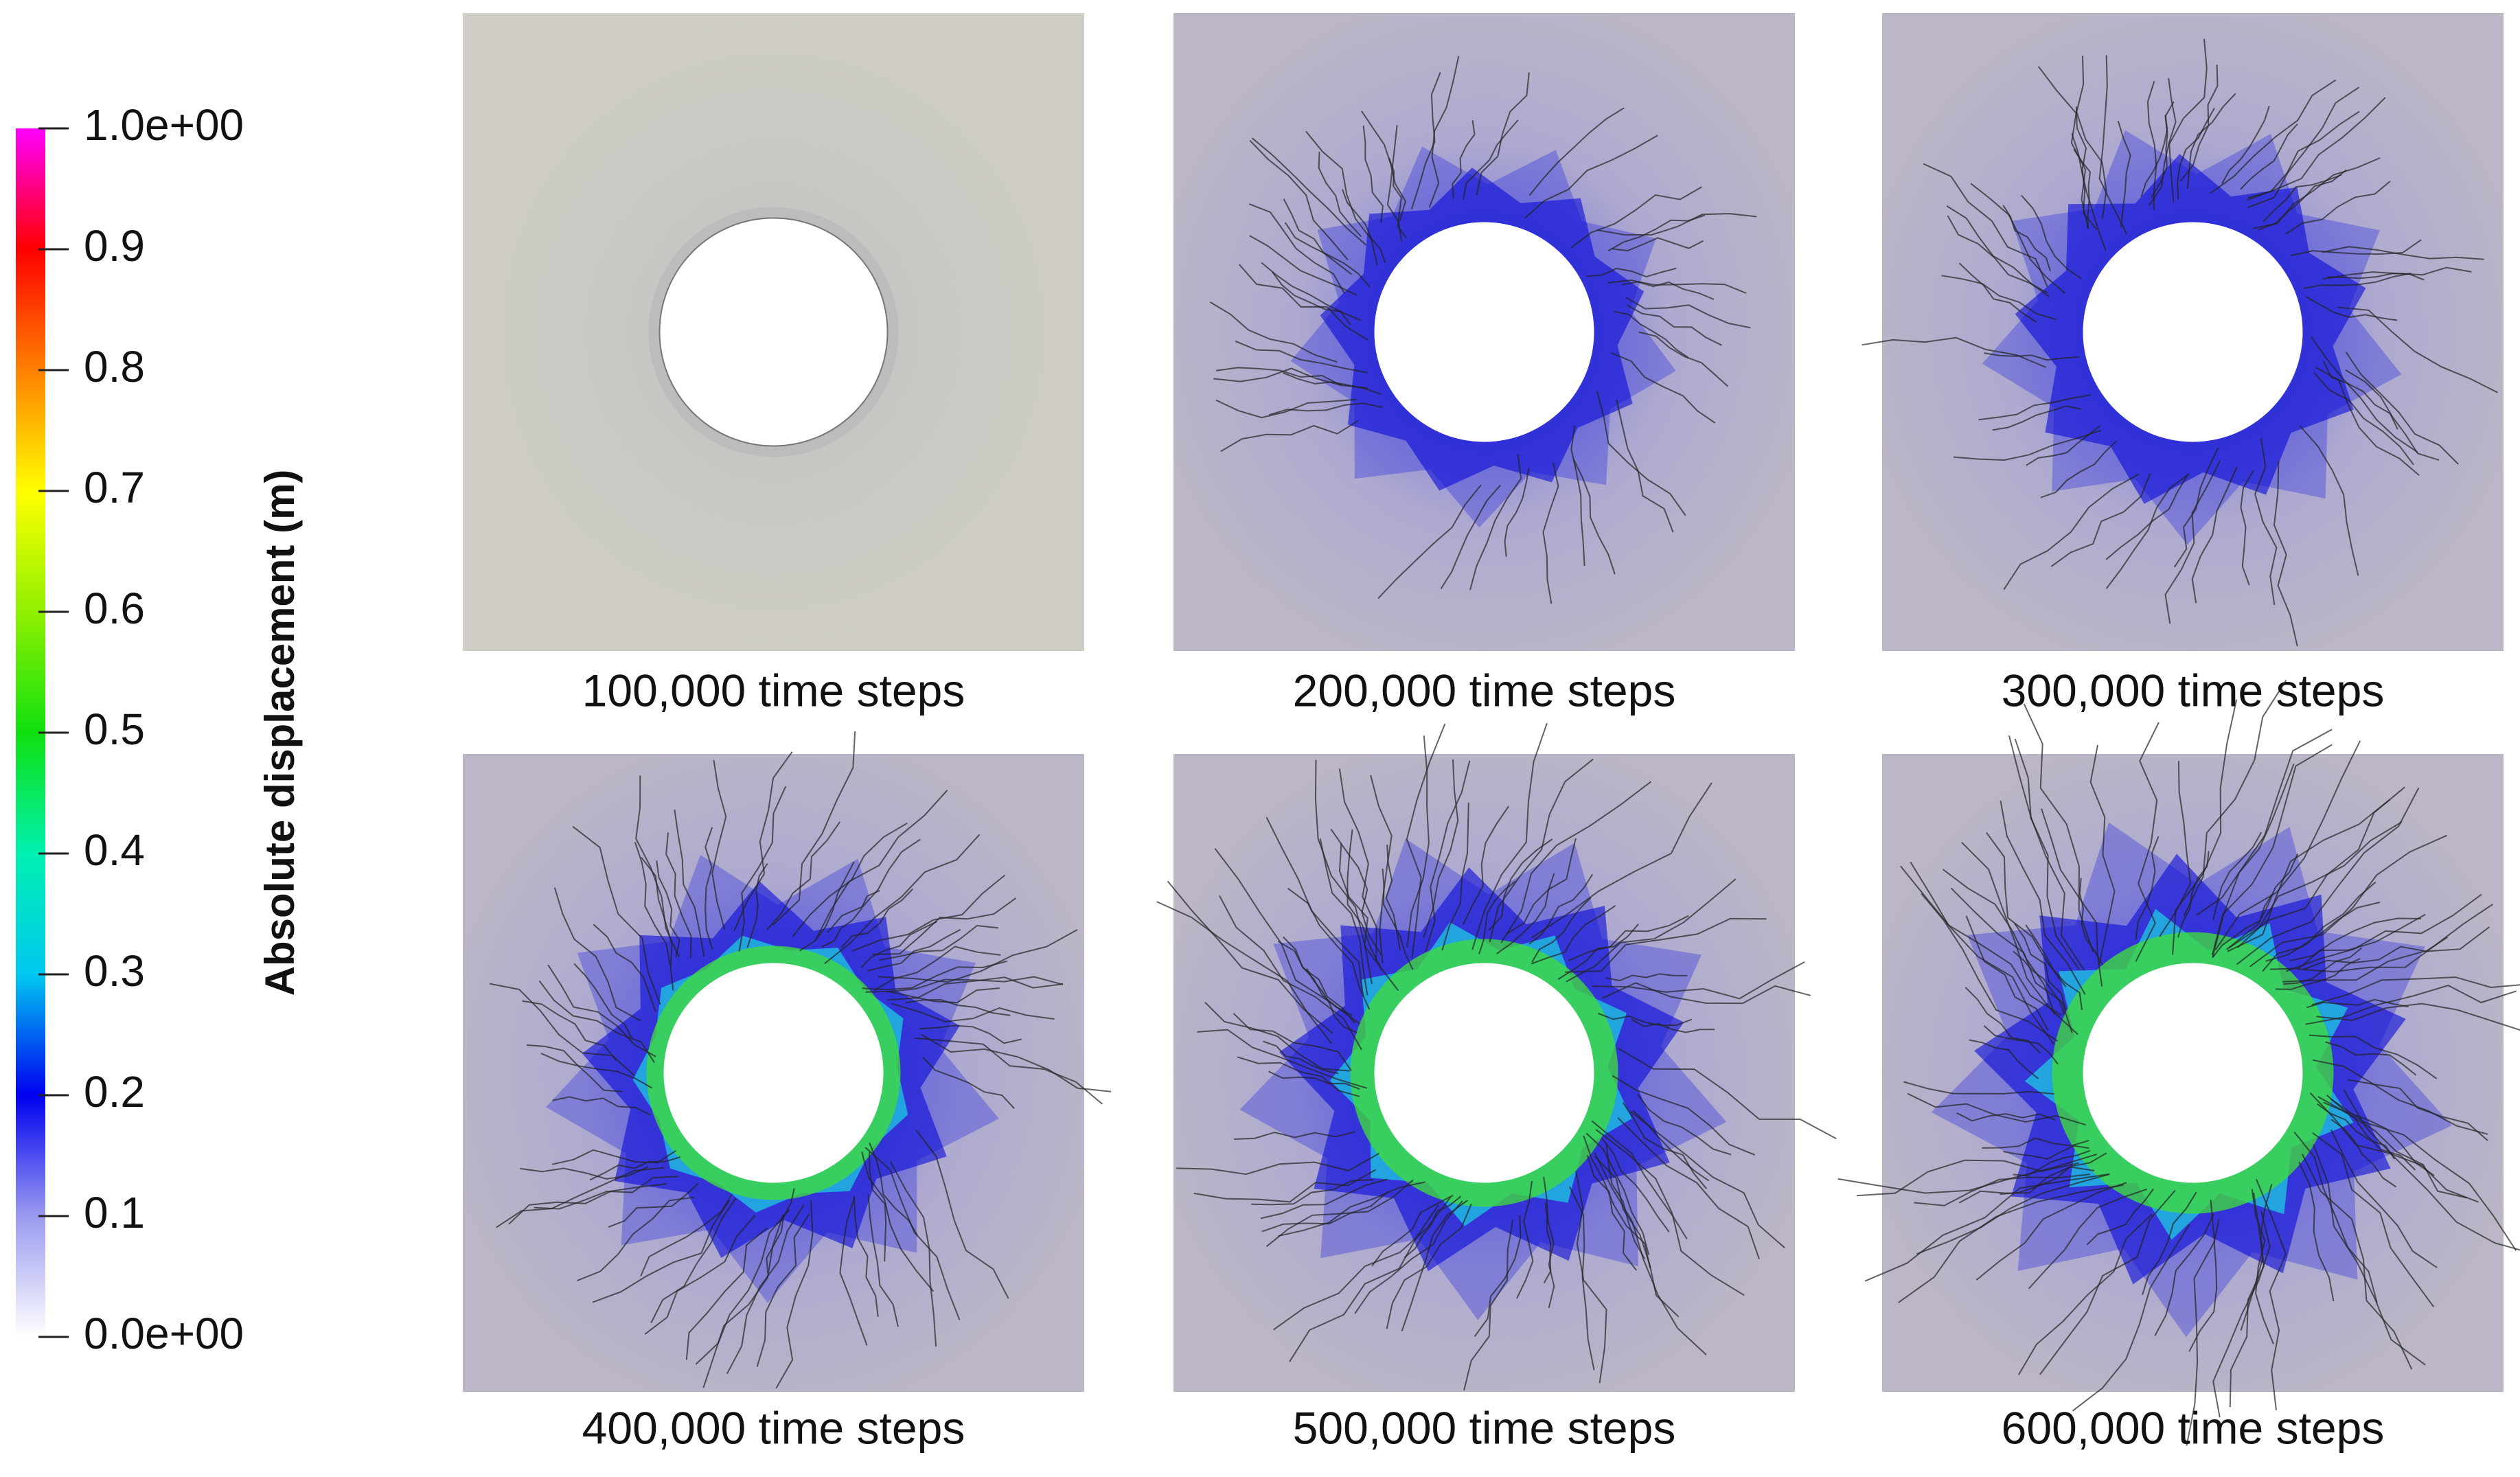 This screenshot has width=2520, height=1477. Describe the element at coordinates (280, 733) in the screenshot. I see `colorbar-title: Absolute displacement (m)` at that location.